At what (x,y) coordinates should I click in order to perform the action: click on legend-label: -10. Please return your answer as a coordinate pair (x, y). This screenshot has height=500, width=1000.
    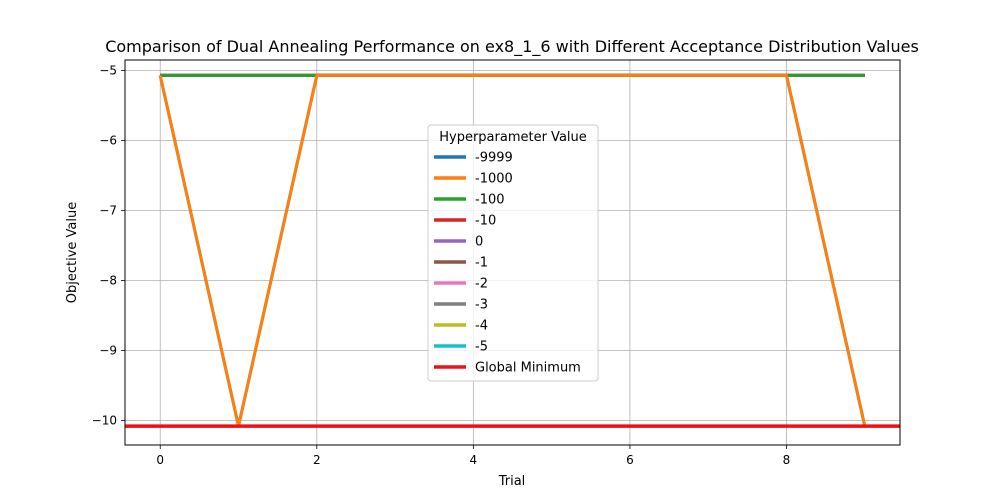
    Looking at the image, I should click on (485, 221).